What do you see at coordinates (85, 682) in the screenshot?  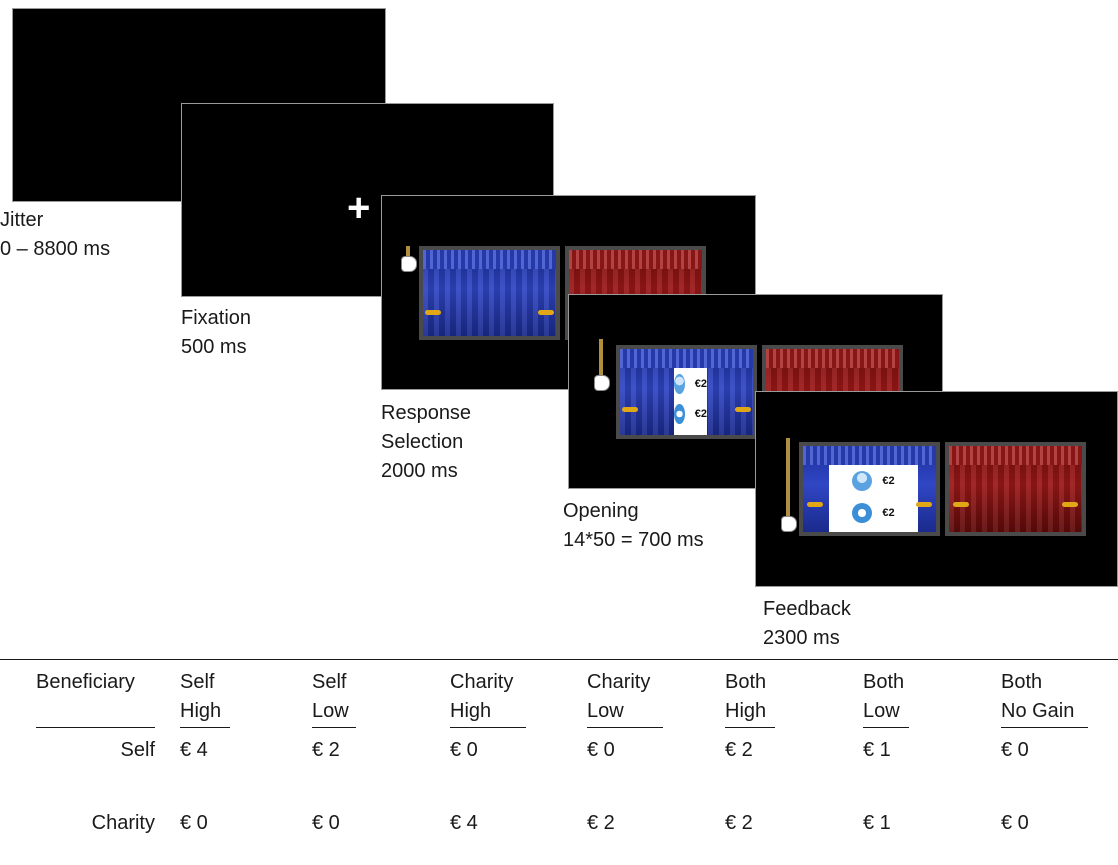 I see `beneficiary-header: Beneficiary` at bounding box center [85, 682].